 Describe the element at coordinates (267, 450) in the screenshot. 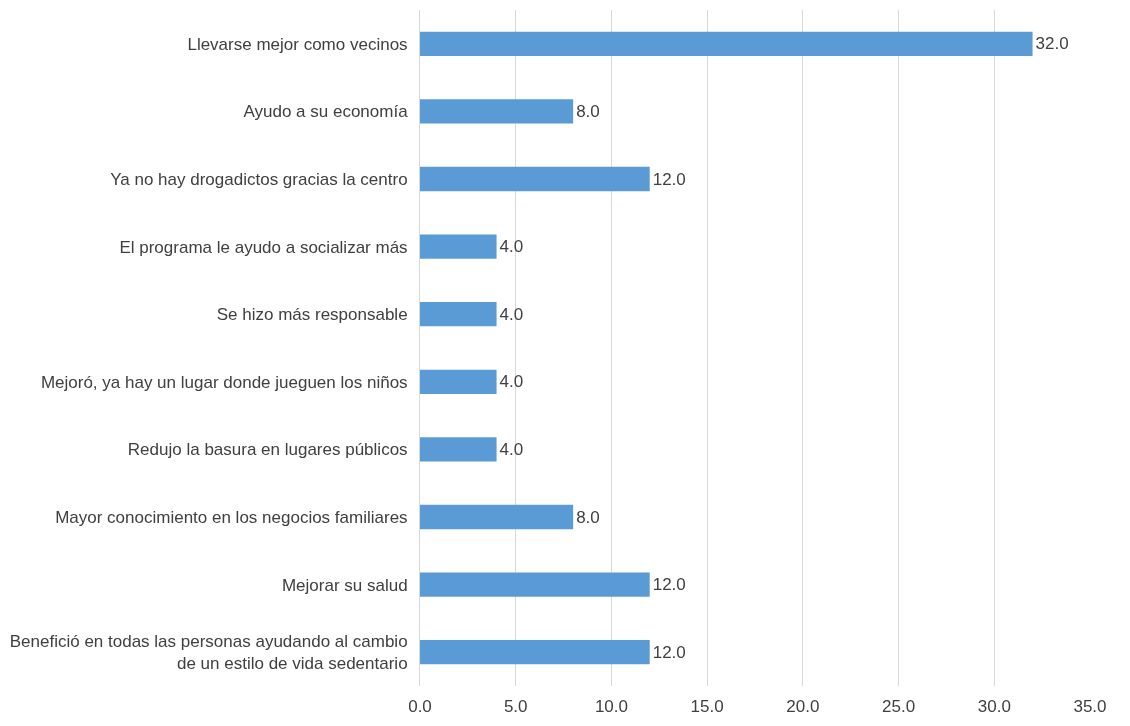

I see `y-tick-label: Redujo la basura en lugares públicos` at that location.